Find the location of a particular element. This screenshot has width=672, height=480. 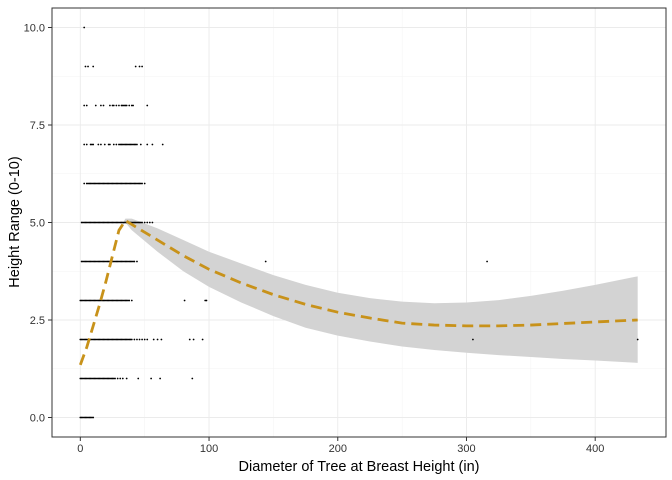

x-tick-label: 100 is located at coordinates (209, 449).